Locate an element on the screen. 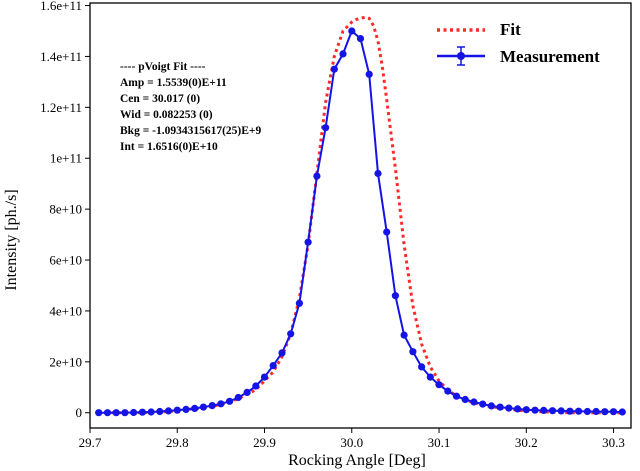 This screenshot has width=640, height=471. legend: Fit Measurement is located at coordinates (518, 43).